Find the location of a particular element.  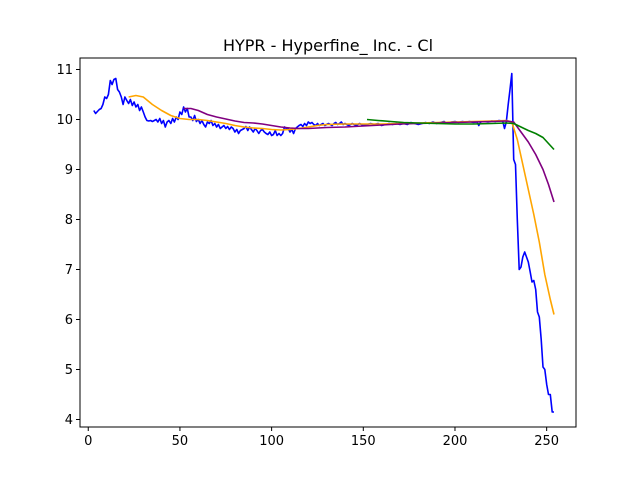

y-axis: 4 5 6 7 8 9 10 11 is located at coordinates (68, 245).